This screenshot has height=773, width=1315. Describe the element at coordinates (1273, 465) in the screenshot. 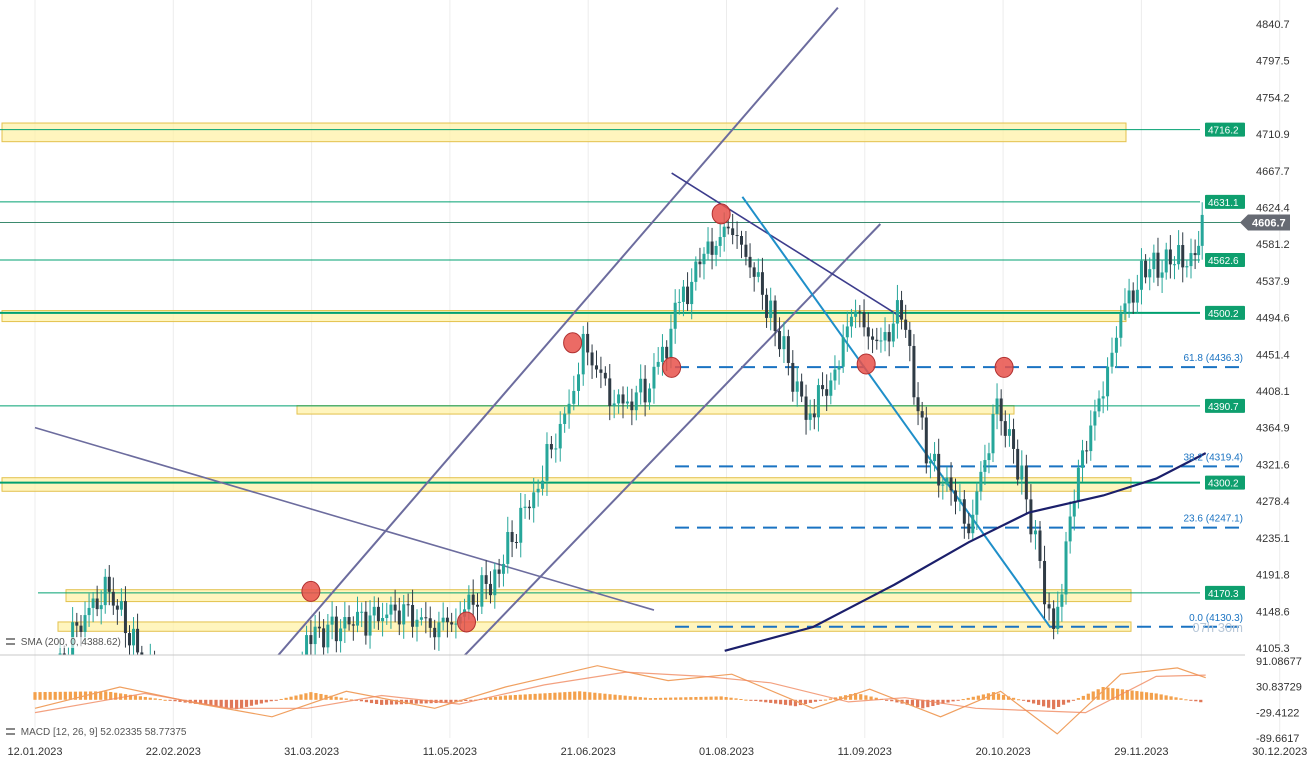

I see `y-tick-label: 4321.6` at that location.